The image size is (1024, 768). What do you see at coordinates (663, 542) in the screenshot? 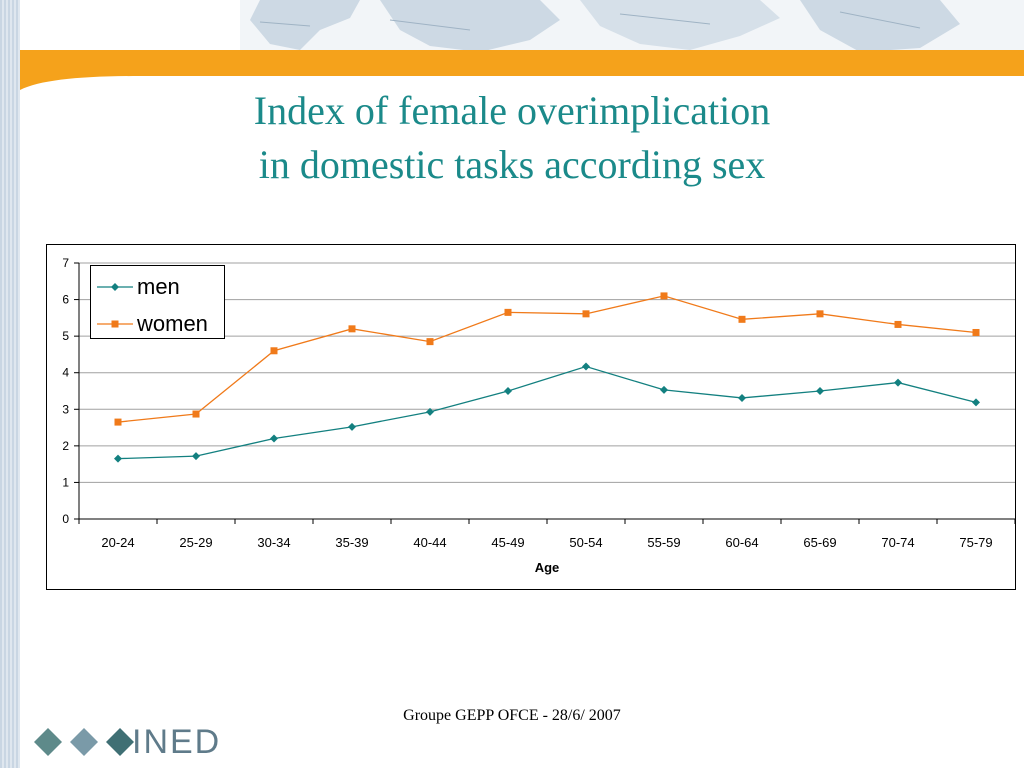
I see `x-tick-label: 55-59` at bounding box center [663, 542].